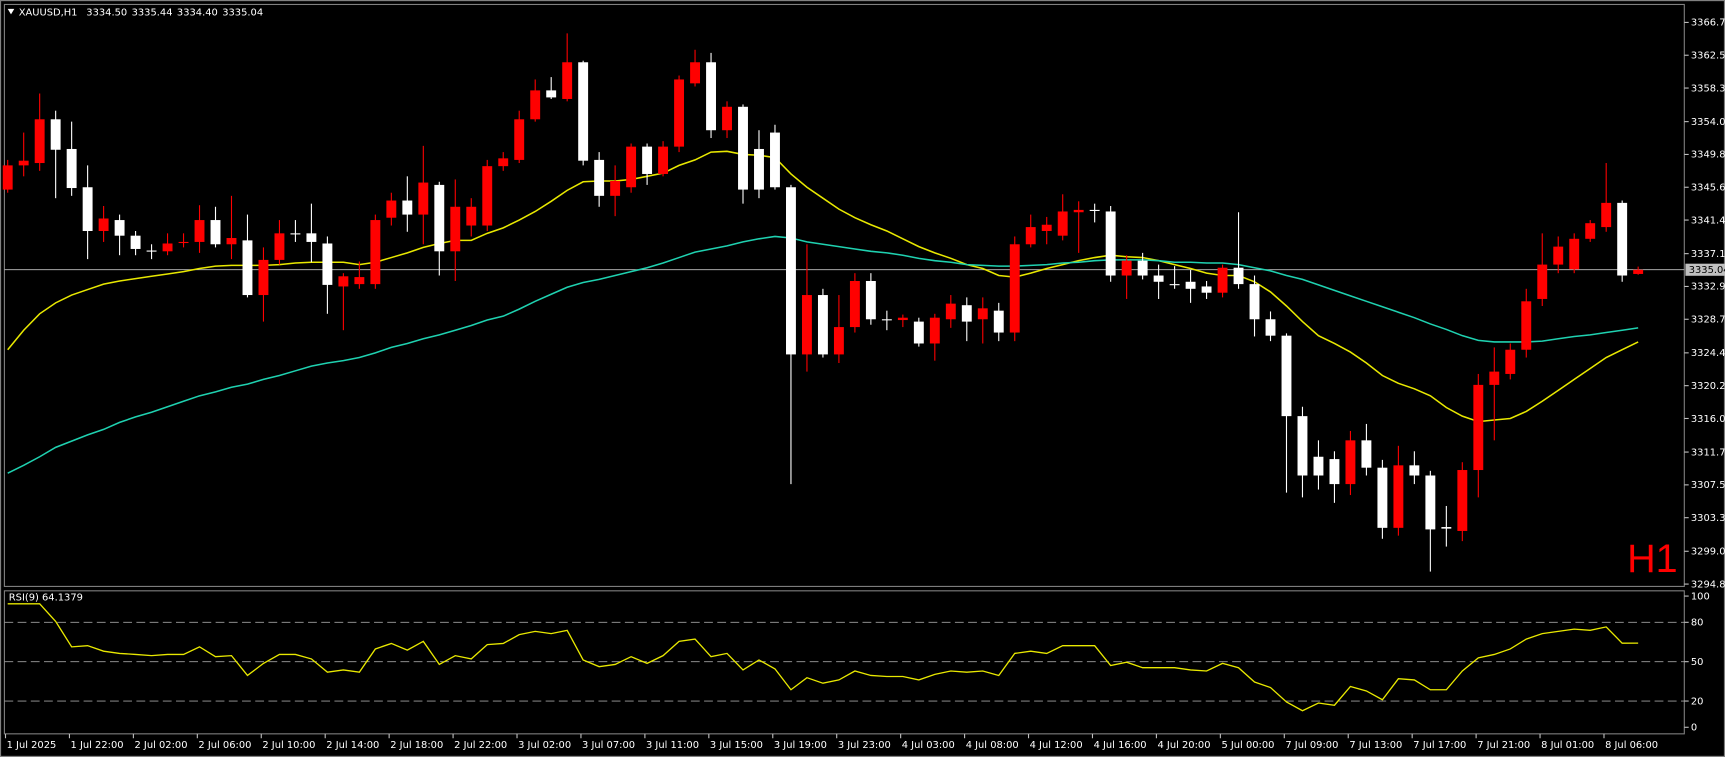  Describe the element at coordinates (480, 745) in the screenshot. I see `x-tick-label: 2 Jul 22:00` at that location.